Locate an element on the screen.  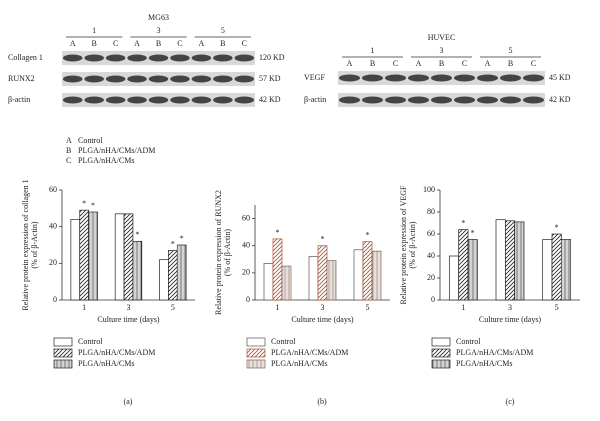
y-tick-label: 20 is located at coordinates (53, 262).